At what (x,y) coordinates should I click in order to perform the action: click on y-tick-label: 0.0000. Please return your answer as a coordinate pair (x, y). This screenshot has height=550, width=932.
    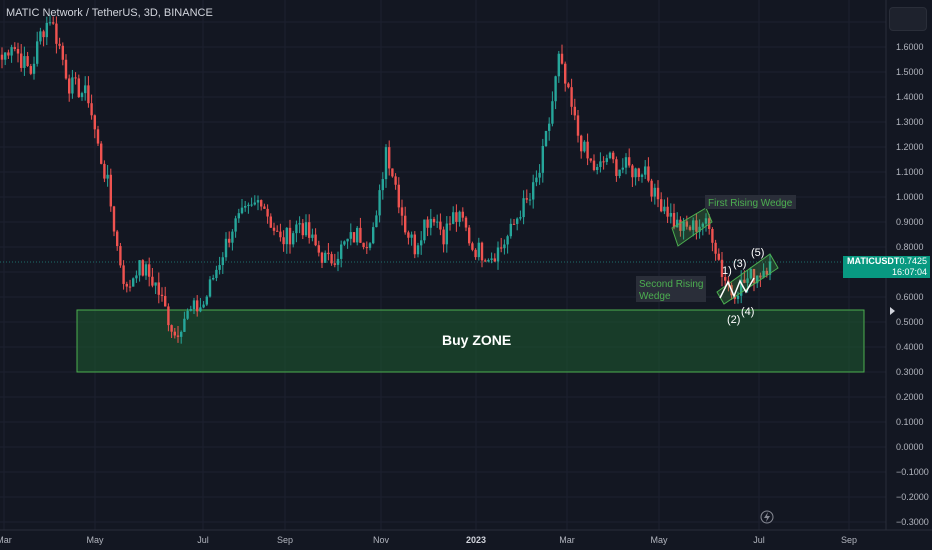
    Looking at the image, I should click on (910, 447).